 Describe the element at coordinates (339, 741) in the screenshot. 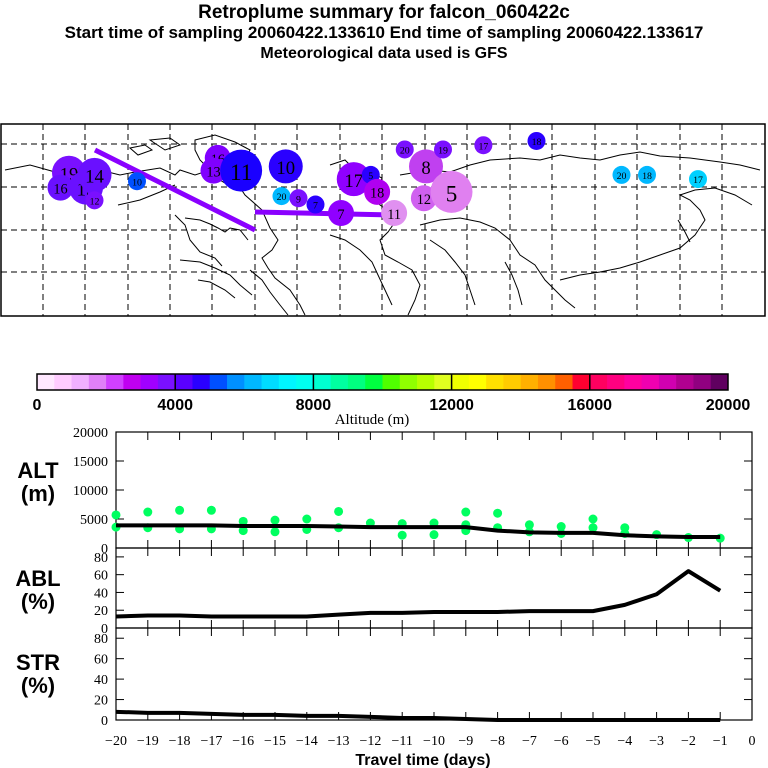

I see `x-tick-label: −13` at that location.